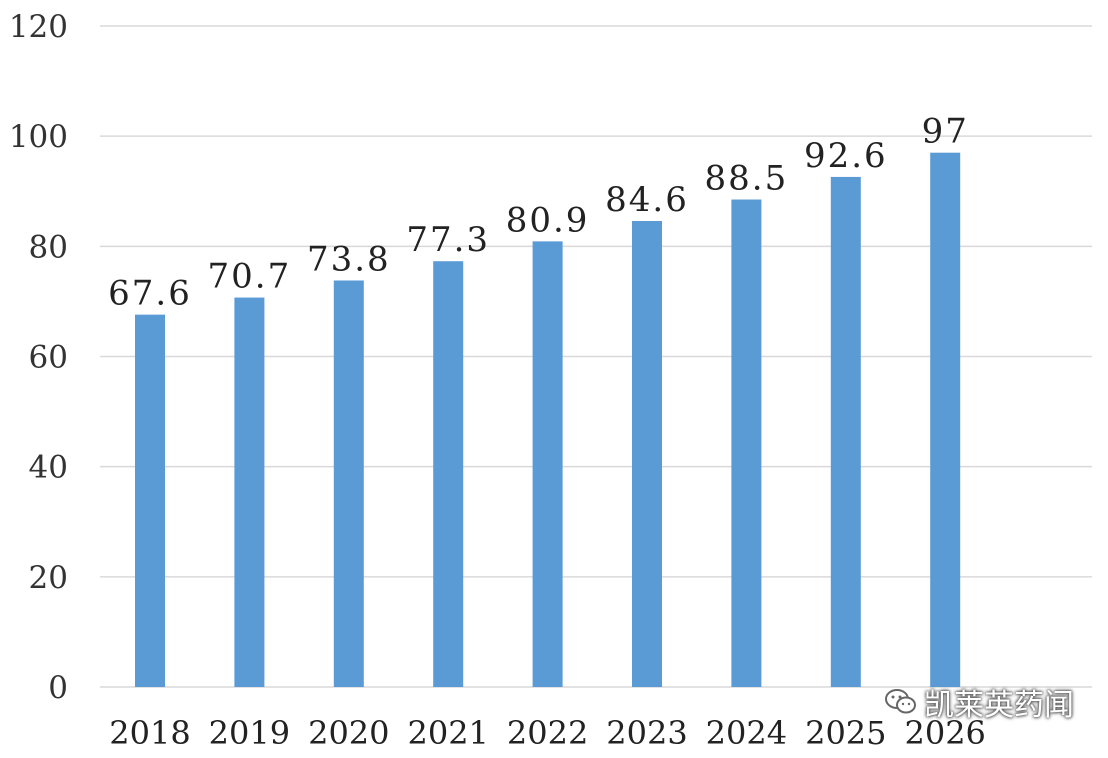 Image resolution: width=1108 pixels, height=758 pixels. I want to click on y-tick-label: 100, so click(38, 137).